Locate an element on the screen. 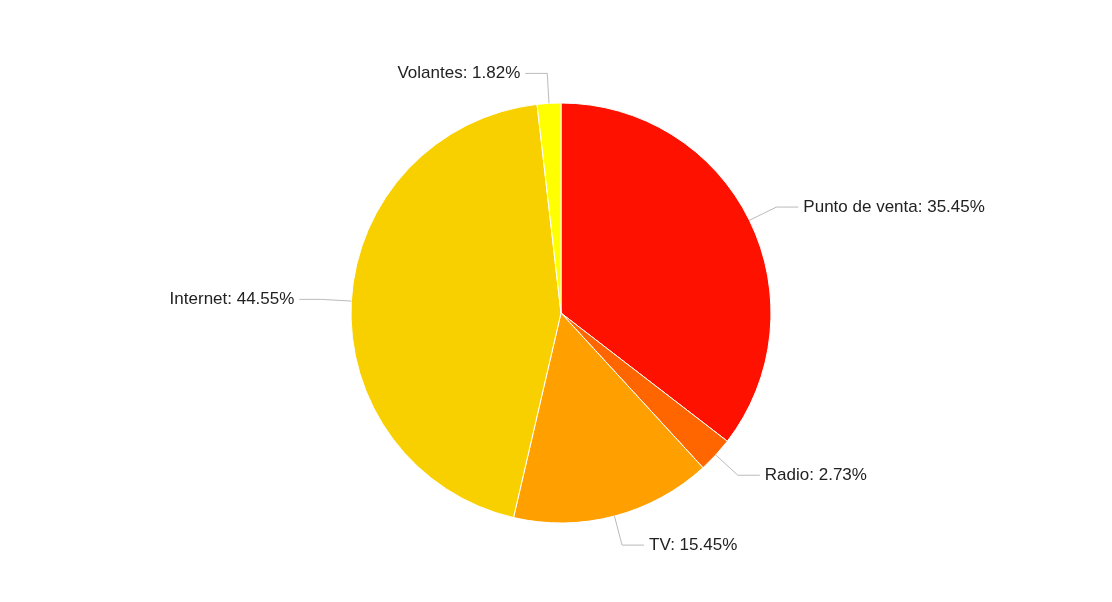  slice-label: Volantes: 1.82% is located at coordinates (459, 73).